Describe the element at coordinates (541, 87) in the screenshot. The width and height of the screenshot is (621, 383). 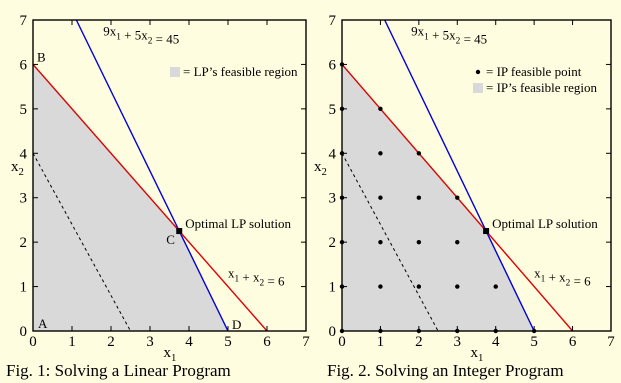
I see `legend-label: = IP’s feasible region` at that location.